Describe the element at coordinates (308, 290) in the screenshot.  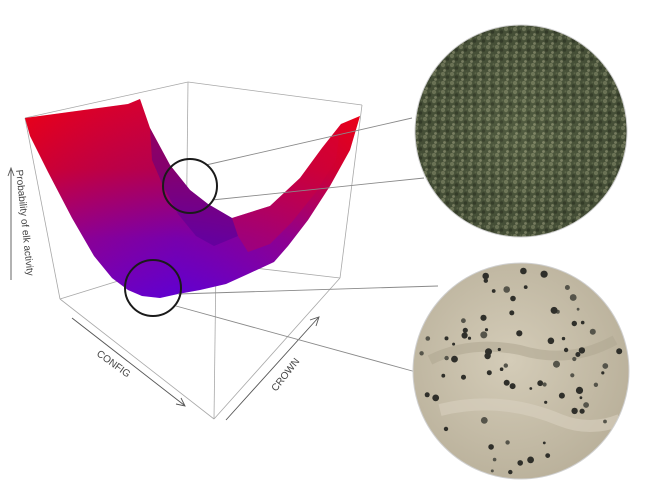
I see `bottom-leader-upper` at that location.